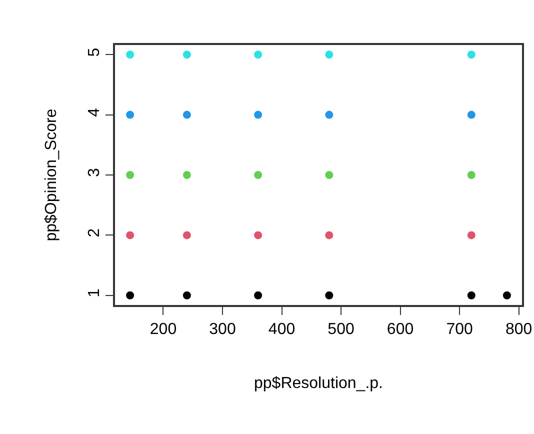 This screenshot has height=434, width=534. I want to click on x-tick-label: 200, so click(163, 329).